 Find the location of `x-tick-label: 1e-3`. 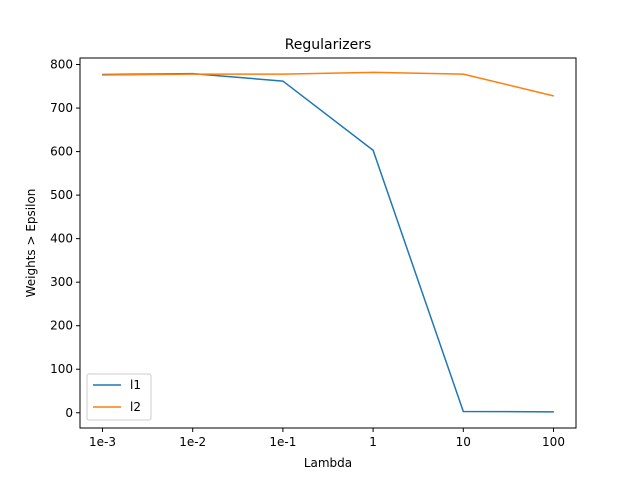

x-tick-label: 1e-3 is located at coordinates (102, 442).